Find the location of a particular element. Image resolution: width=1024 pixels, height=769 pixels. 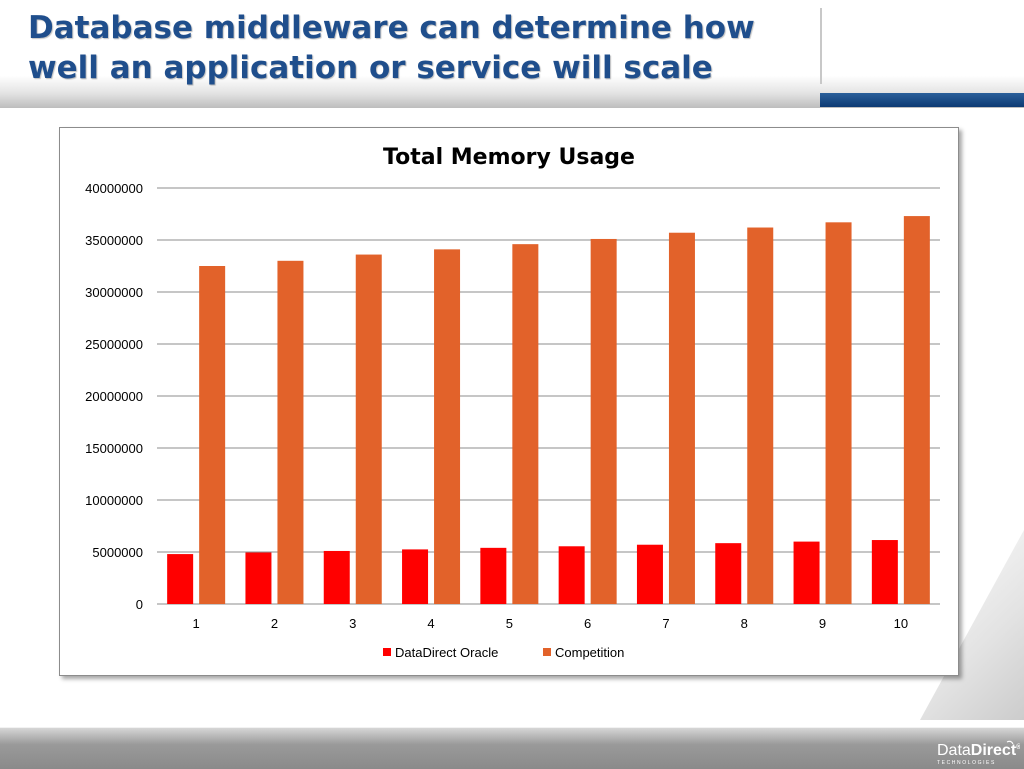

x-tick-label: 8 is located at coordinates (744, 623).